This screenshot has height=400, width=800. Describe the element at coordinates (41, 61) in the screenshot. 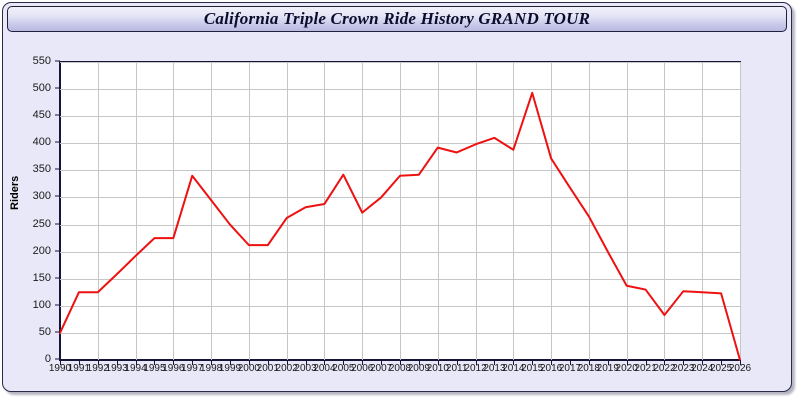

I see `y-tick-label: 550` at that location.